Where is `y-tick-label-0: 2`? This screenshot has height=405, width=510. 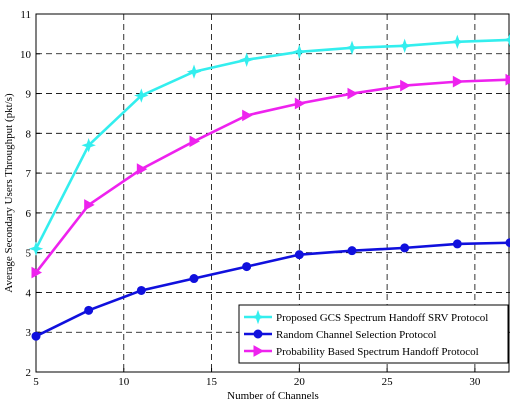
y-tick-label-0: 2 is located at coordinates (29, 373).